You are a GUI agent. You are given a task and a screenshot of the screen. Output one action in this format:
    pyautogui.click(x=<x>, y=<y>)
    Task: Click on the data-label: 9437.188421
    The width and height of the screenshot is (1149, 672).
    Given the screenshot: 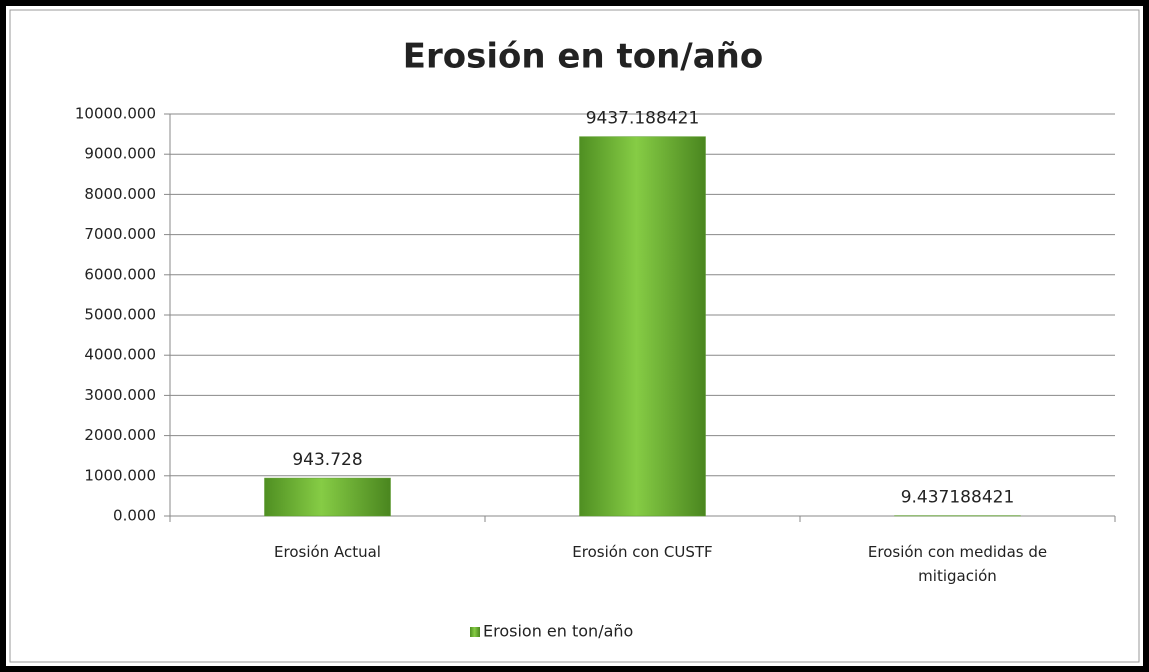 What is the action you would take?
    pyautogui.click(x=643, y=119)
    